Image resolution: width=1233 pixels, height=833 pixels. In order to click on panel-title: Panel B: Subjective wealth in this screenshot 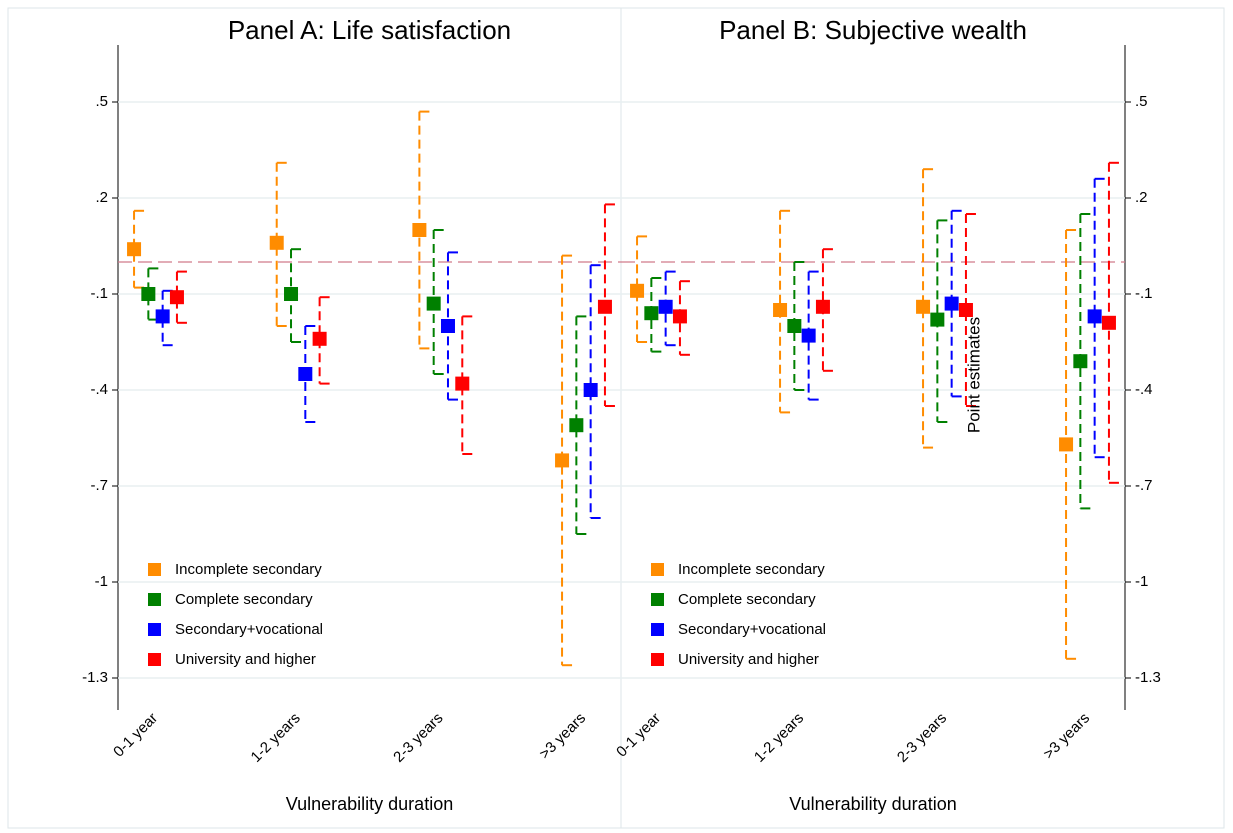, I will do `click(873, 30)`.